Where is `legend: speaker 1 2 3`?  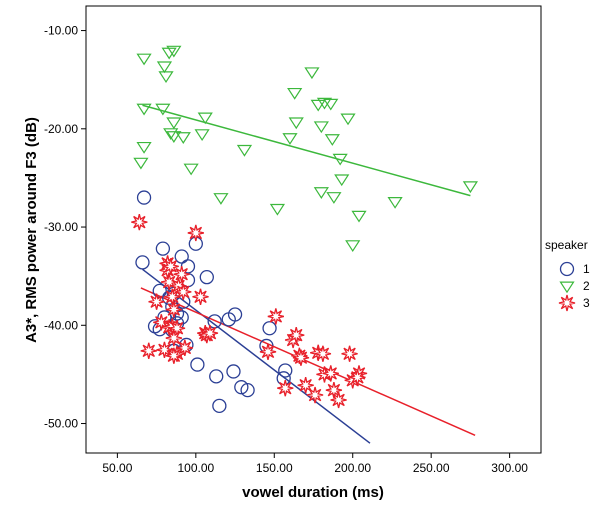
legend: speaker 1 2 3 is located at coordinates (567, 275).